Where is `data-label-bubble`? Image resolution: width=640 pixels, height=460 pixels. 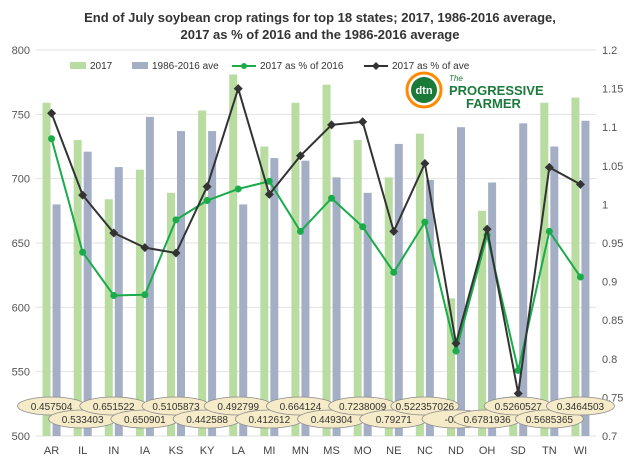
data-label-bubble is located at coordinates (580, 406).